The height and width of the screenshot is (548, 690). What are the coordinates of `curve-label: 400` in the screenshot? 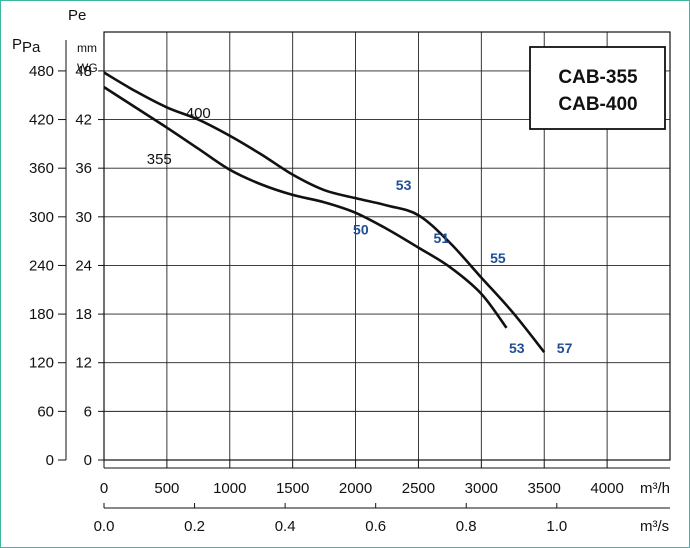 It's located at (198, 113).